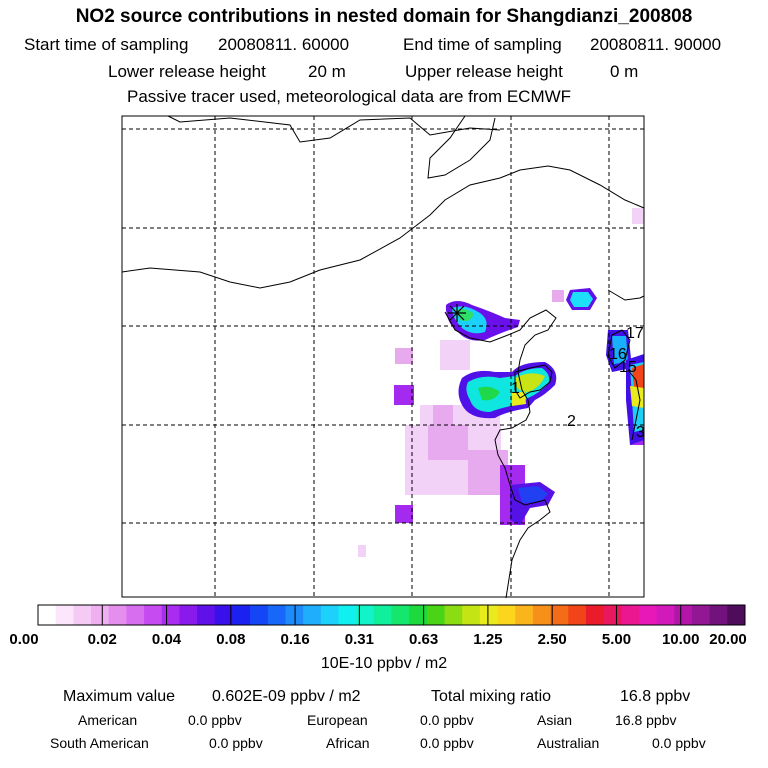 The image size is (768, 768). I want to click on station-star-icon, so click(457, 313).